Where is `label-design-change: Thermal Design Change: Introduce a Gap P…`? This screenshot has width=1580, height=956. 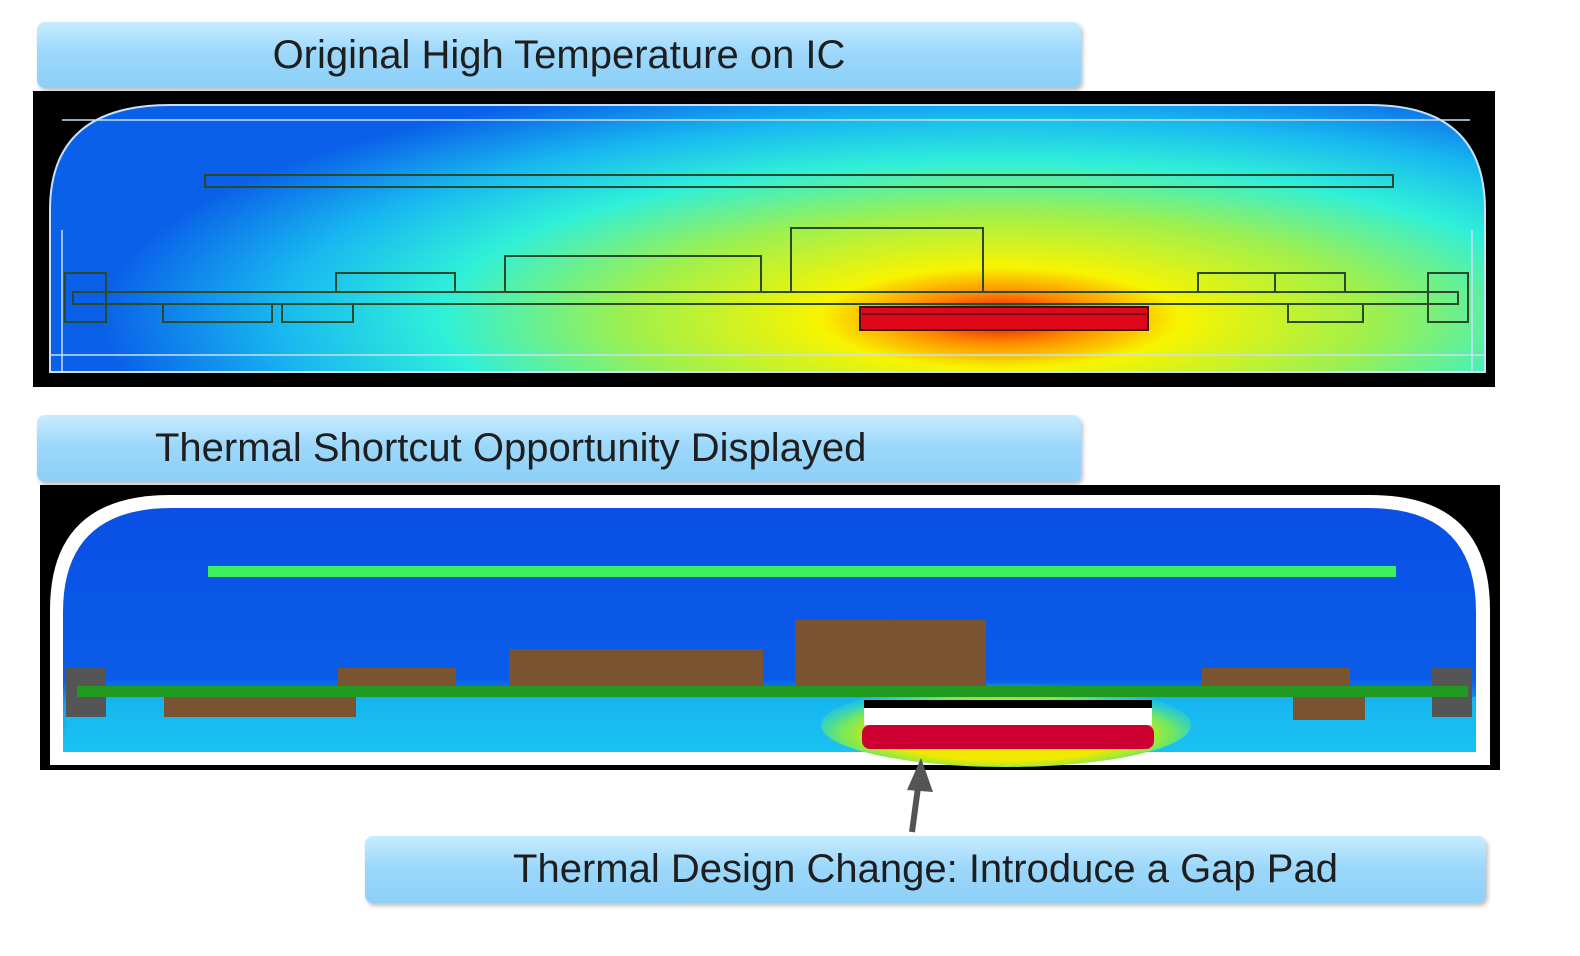 label-design-change: Thermal Design Change: Introduce a Gap P… is located at coordinates (925, 869).